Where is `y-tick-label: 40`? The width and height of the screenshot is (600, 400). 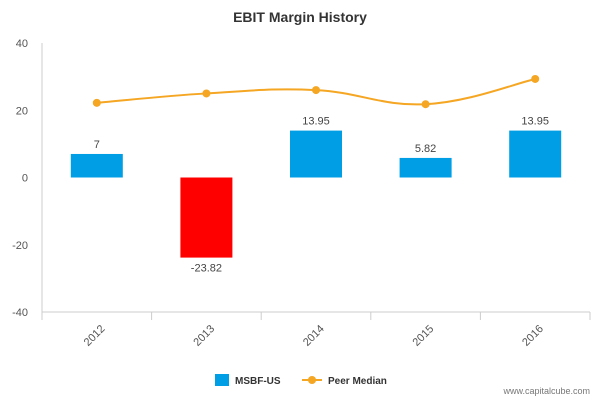 y-tick-label: 40 is located at coordinates (22, 44).